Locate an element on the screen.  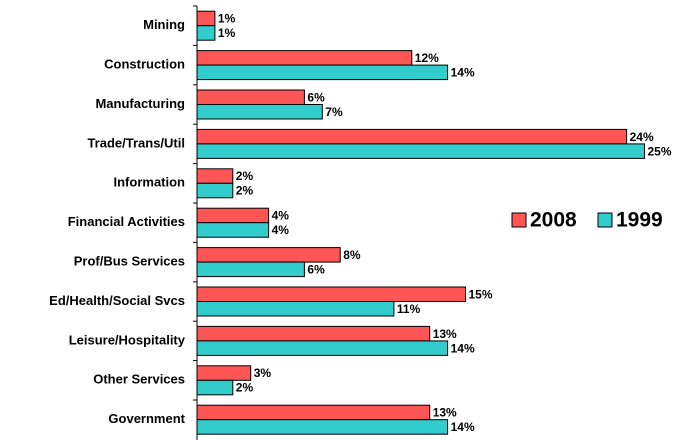
category-label: Ed/Health/Social Svcs is located at coordinates (117, 300).